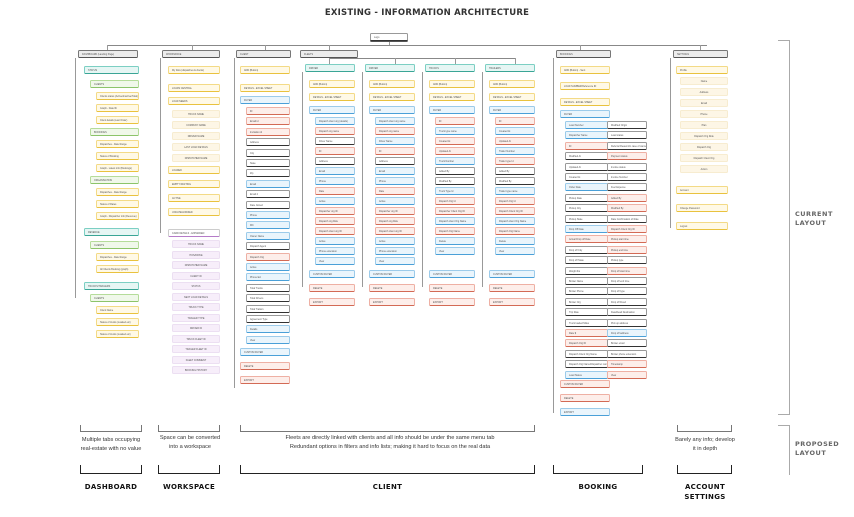 The height and width of the screenshot is (517, 854). What do you see at coordinates (627, 260) in the screenshot?
I see `filter-item: Pickup type` at bounding box center [627, 260].